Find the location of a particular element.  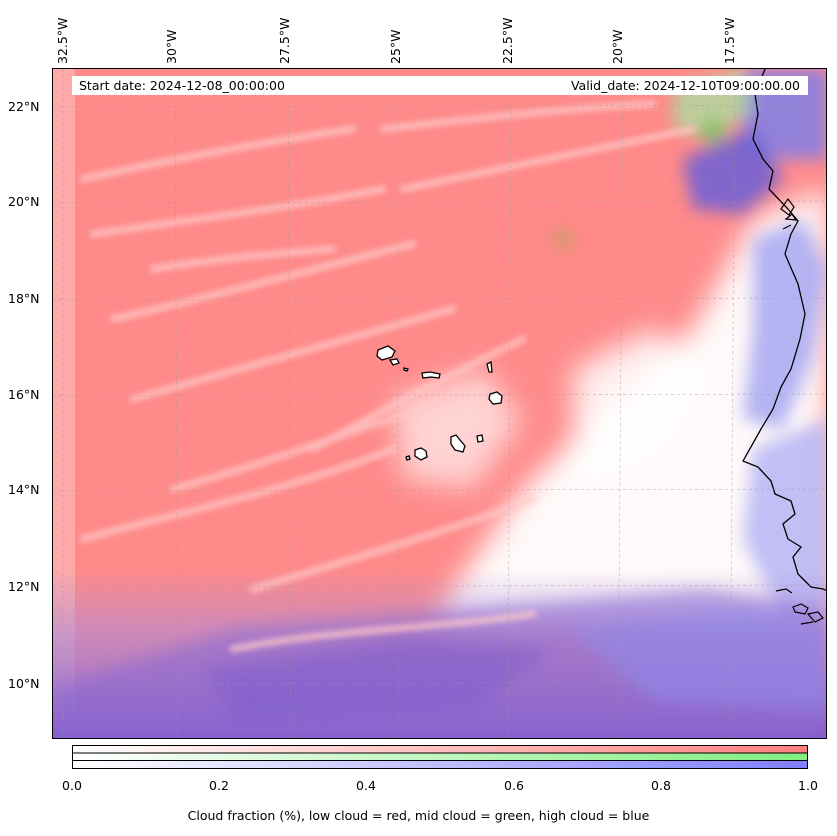

colorbar is located at coordinates (440, 757).